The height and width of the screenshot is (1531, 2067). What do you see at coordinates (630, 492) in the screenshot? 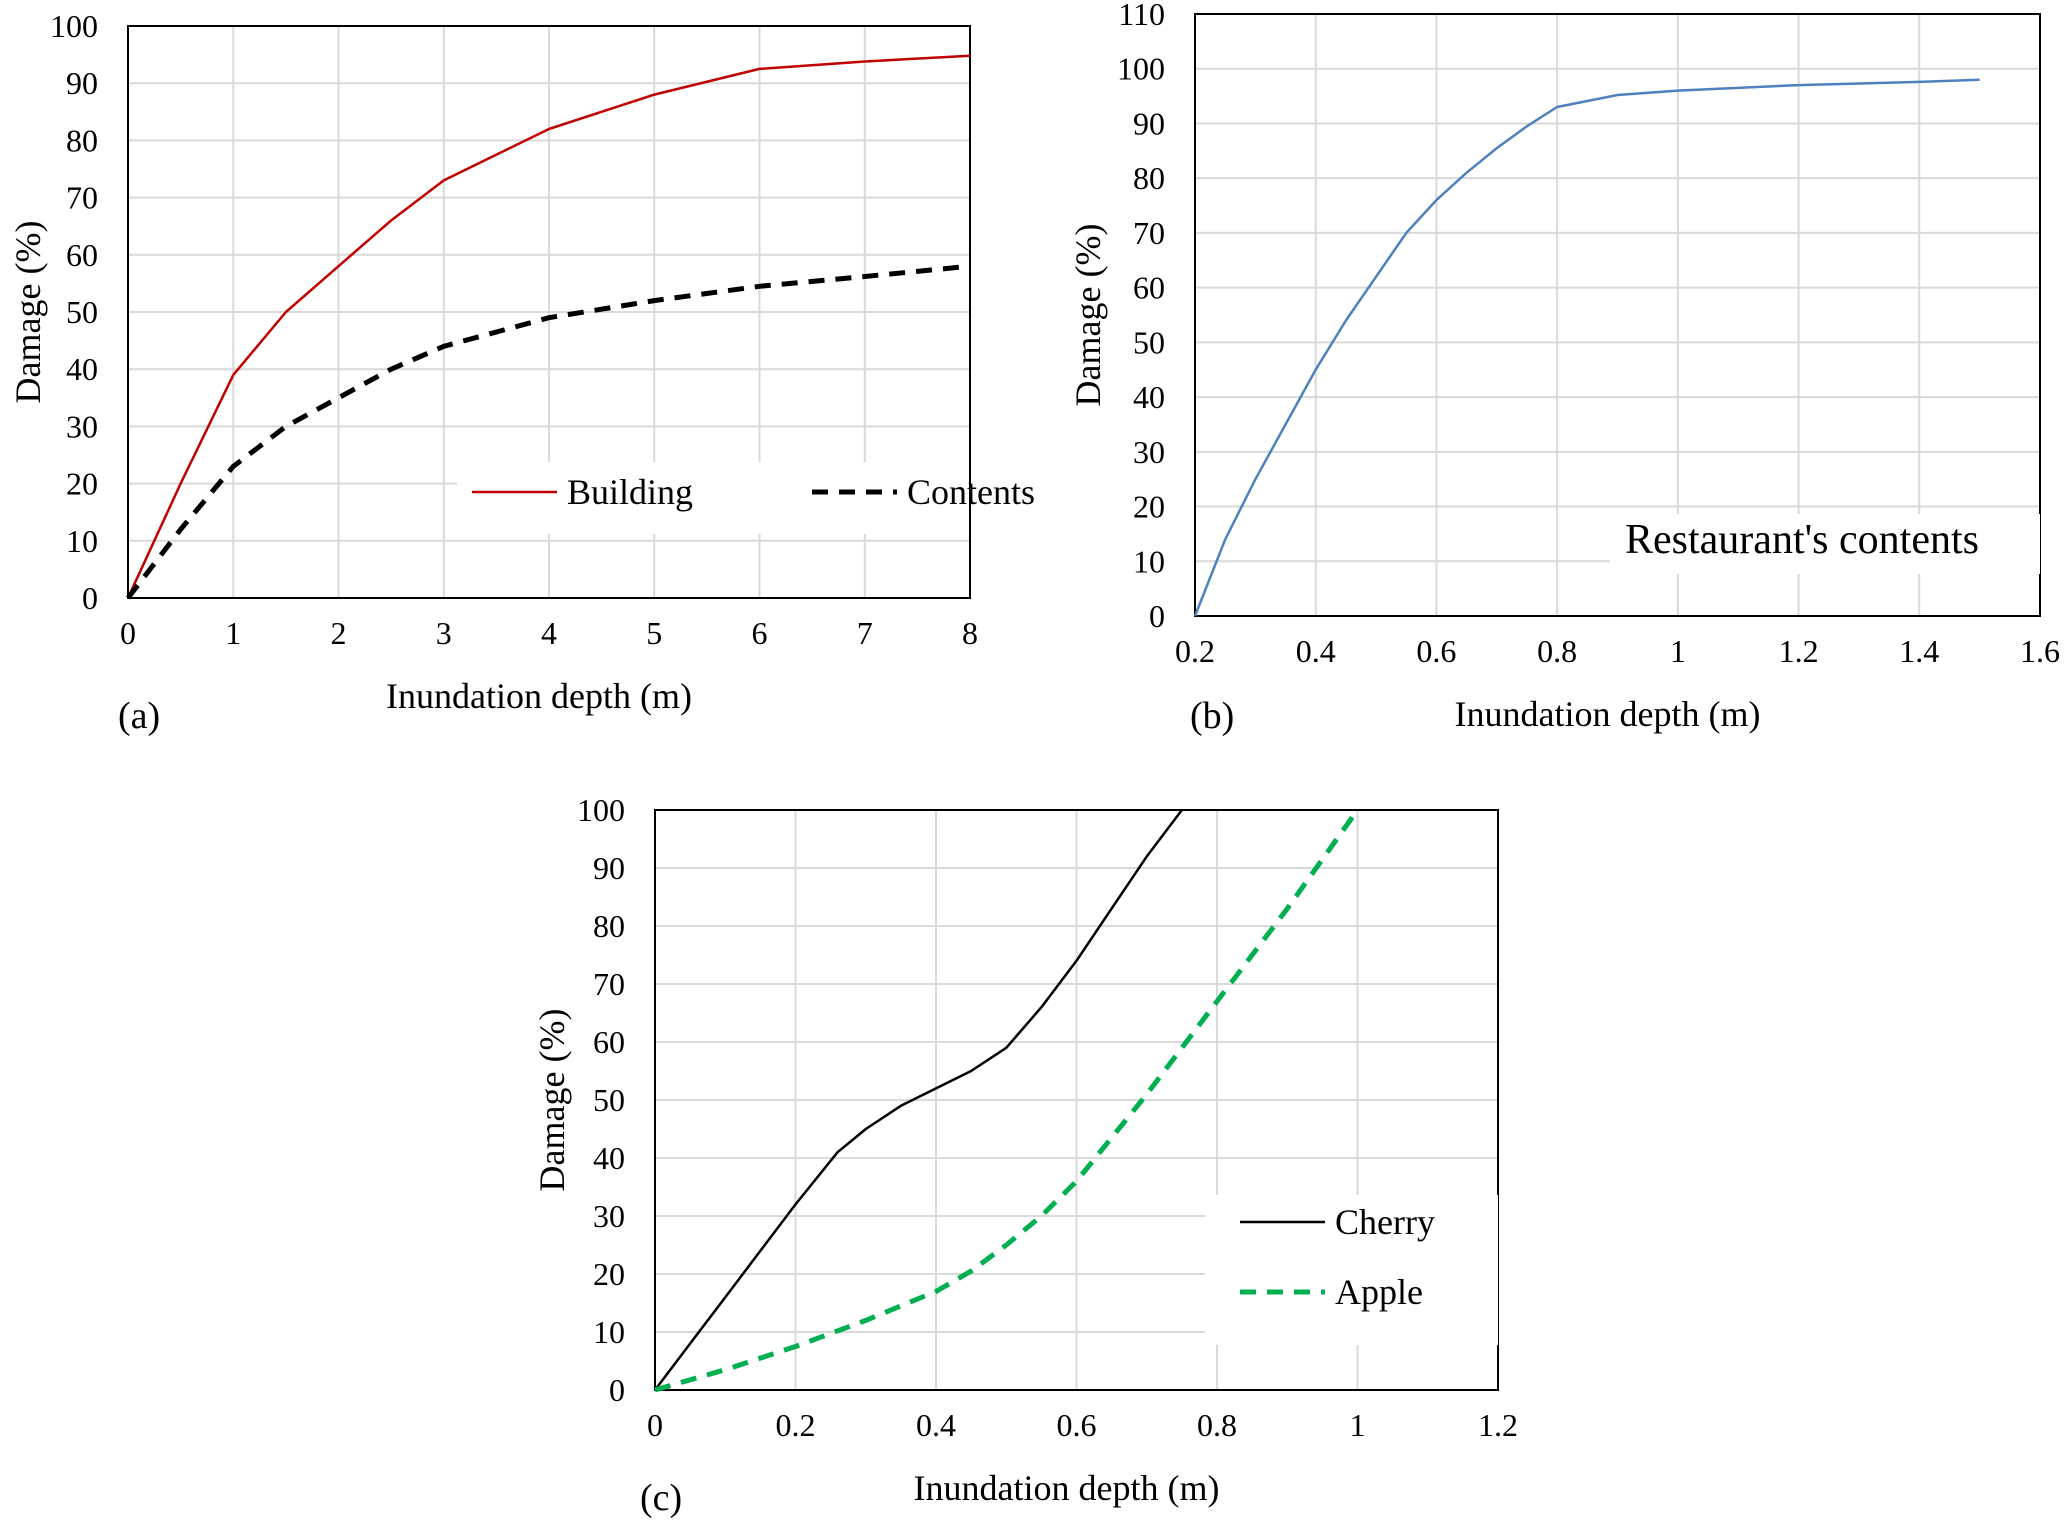
I see `legend-entry: Building` at bounding box center [630, 492].